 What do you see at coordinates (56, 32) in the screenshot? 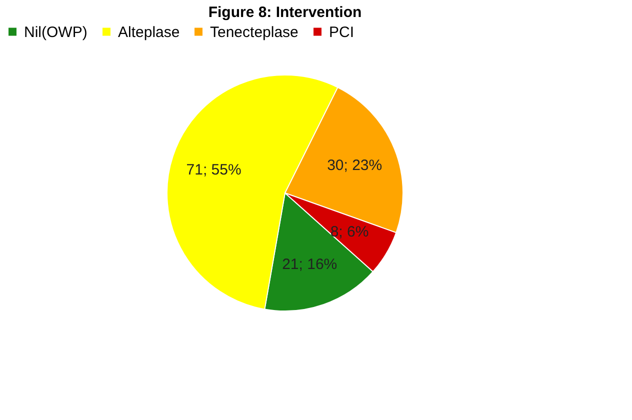
I see `legend-label: Nil(OWP)` at bounding box center [56, 32].